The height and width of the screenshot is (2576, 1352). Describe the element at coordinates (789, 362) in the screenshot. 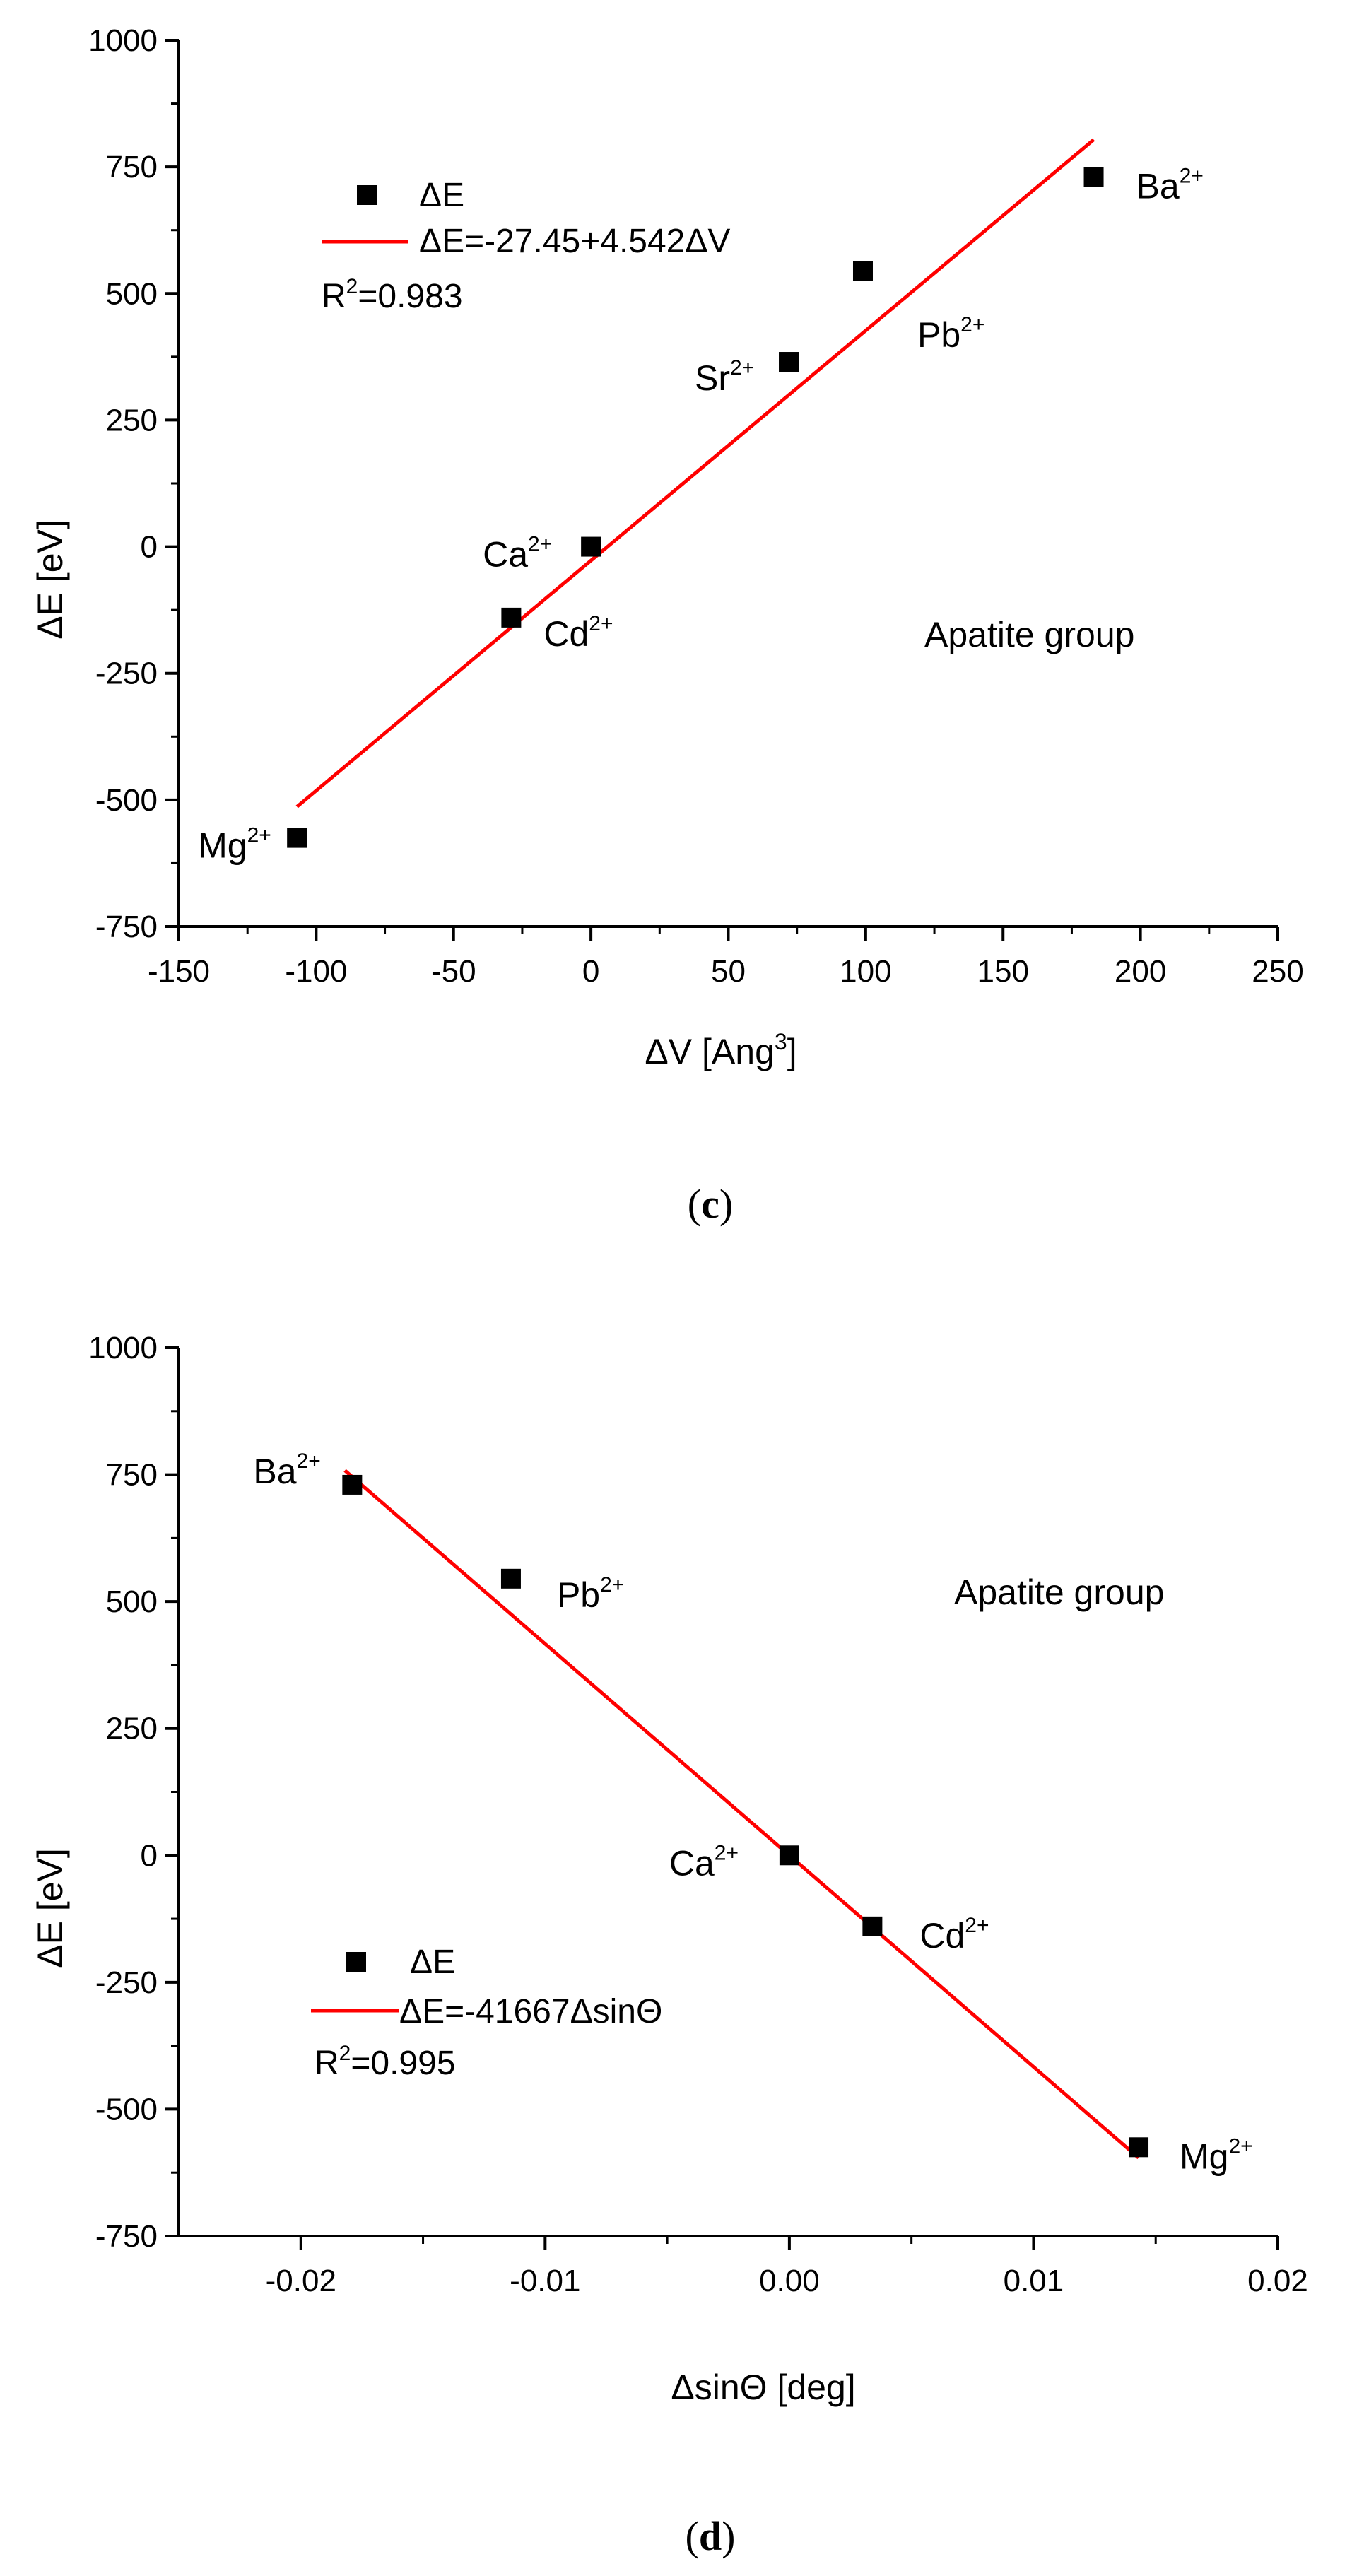

I see `data-point-sr` at that location.